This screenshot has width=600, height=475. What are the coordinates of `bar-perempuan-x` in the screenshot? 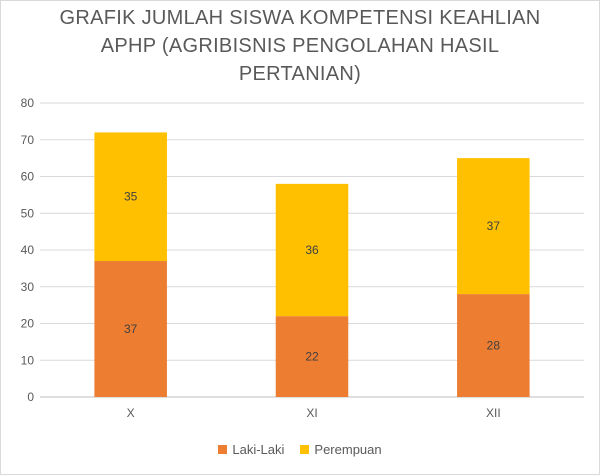 It's located at (130, 197).